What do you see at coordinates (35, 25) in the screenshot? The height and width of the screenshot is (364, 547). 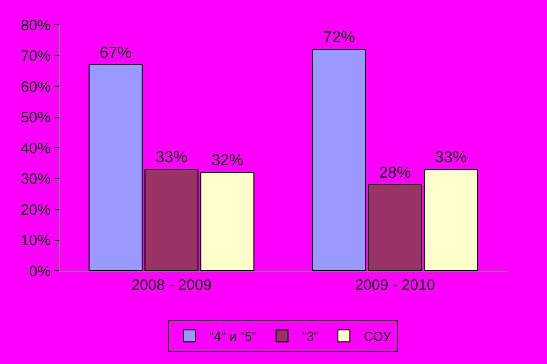 I see `y-tick-label: 80%` at bounding box center [35, 25].